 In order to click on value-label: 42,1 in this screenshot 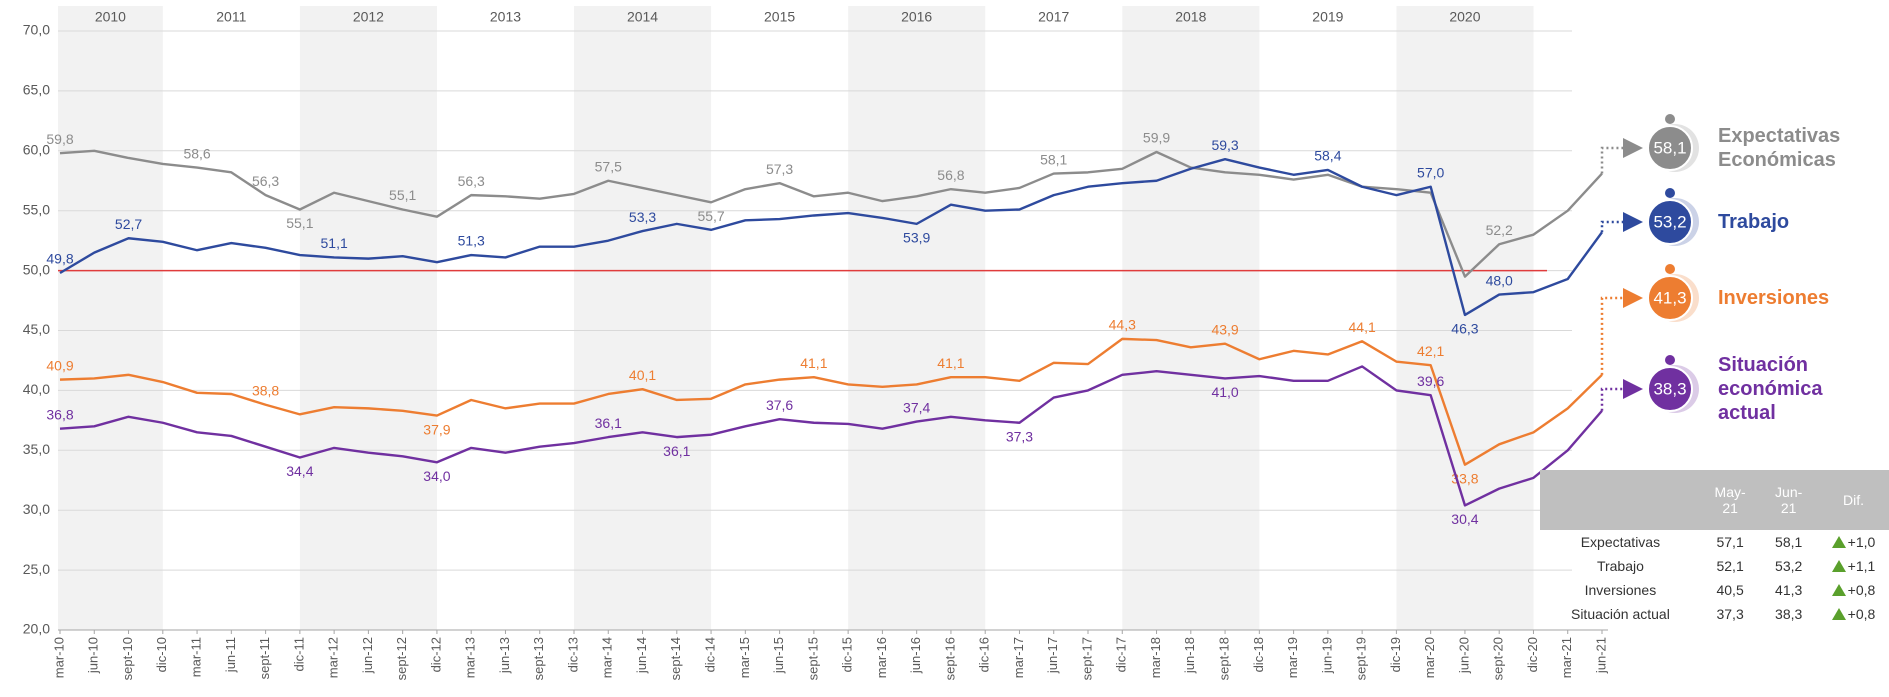, I will do `click(1430, 351)`.